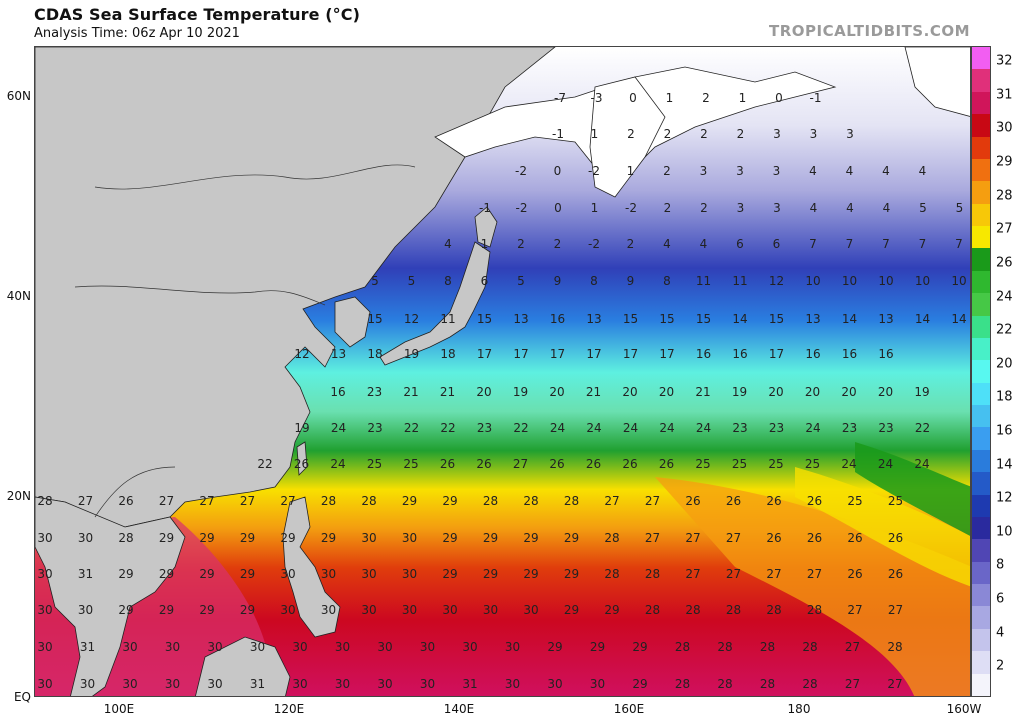 The width and height of the screenshot is (1024, 717). Describe the element at coordinates (1004, 263) in the screenshot. I see `colorbar-label: 26` at that location.